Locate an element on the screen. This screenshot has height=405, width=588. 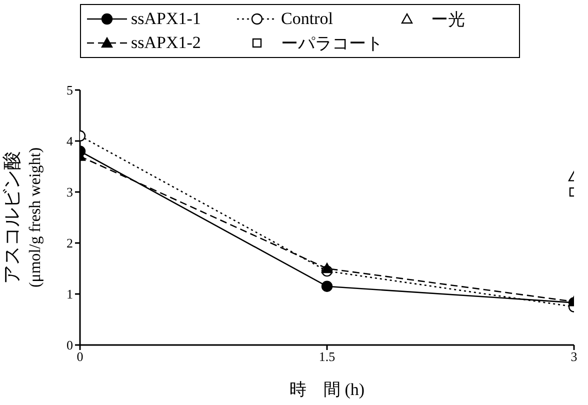
x-tick-label: 1.5 is located at coordinates (327, 356).